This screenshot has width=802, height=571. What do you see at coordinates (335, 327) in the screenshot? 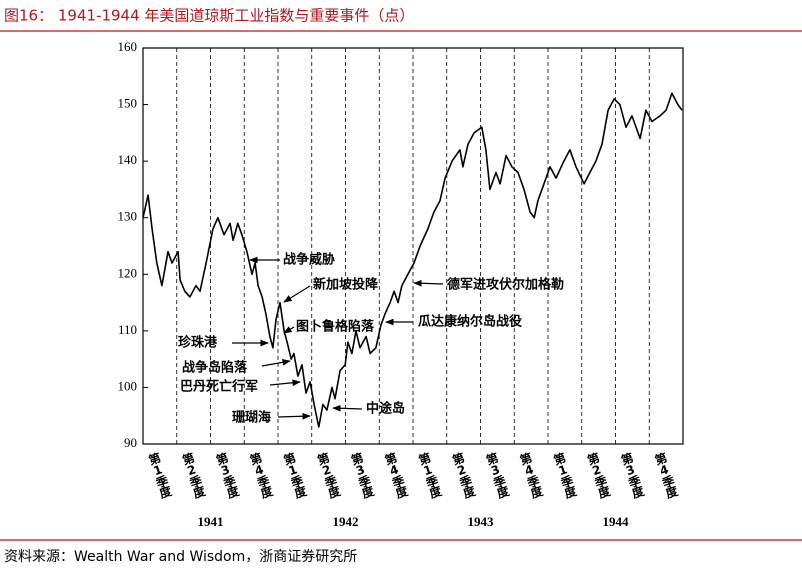
I see `annotation: 图卜鲁格陷落` at bounding box center [335, 327].